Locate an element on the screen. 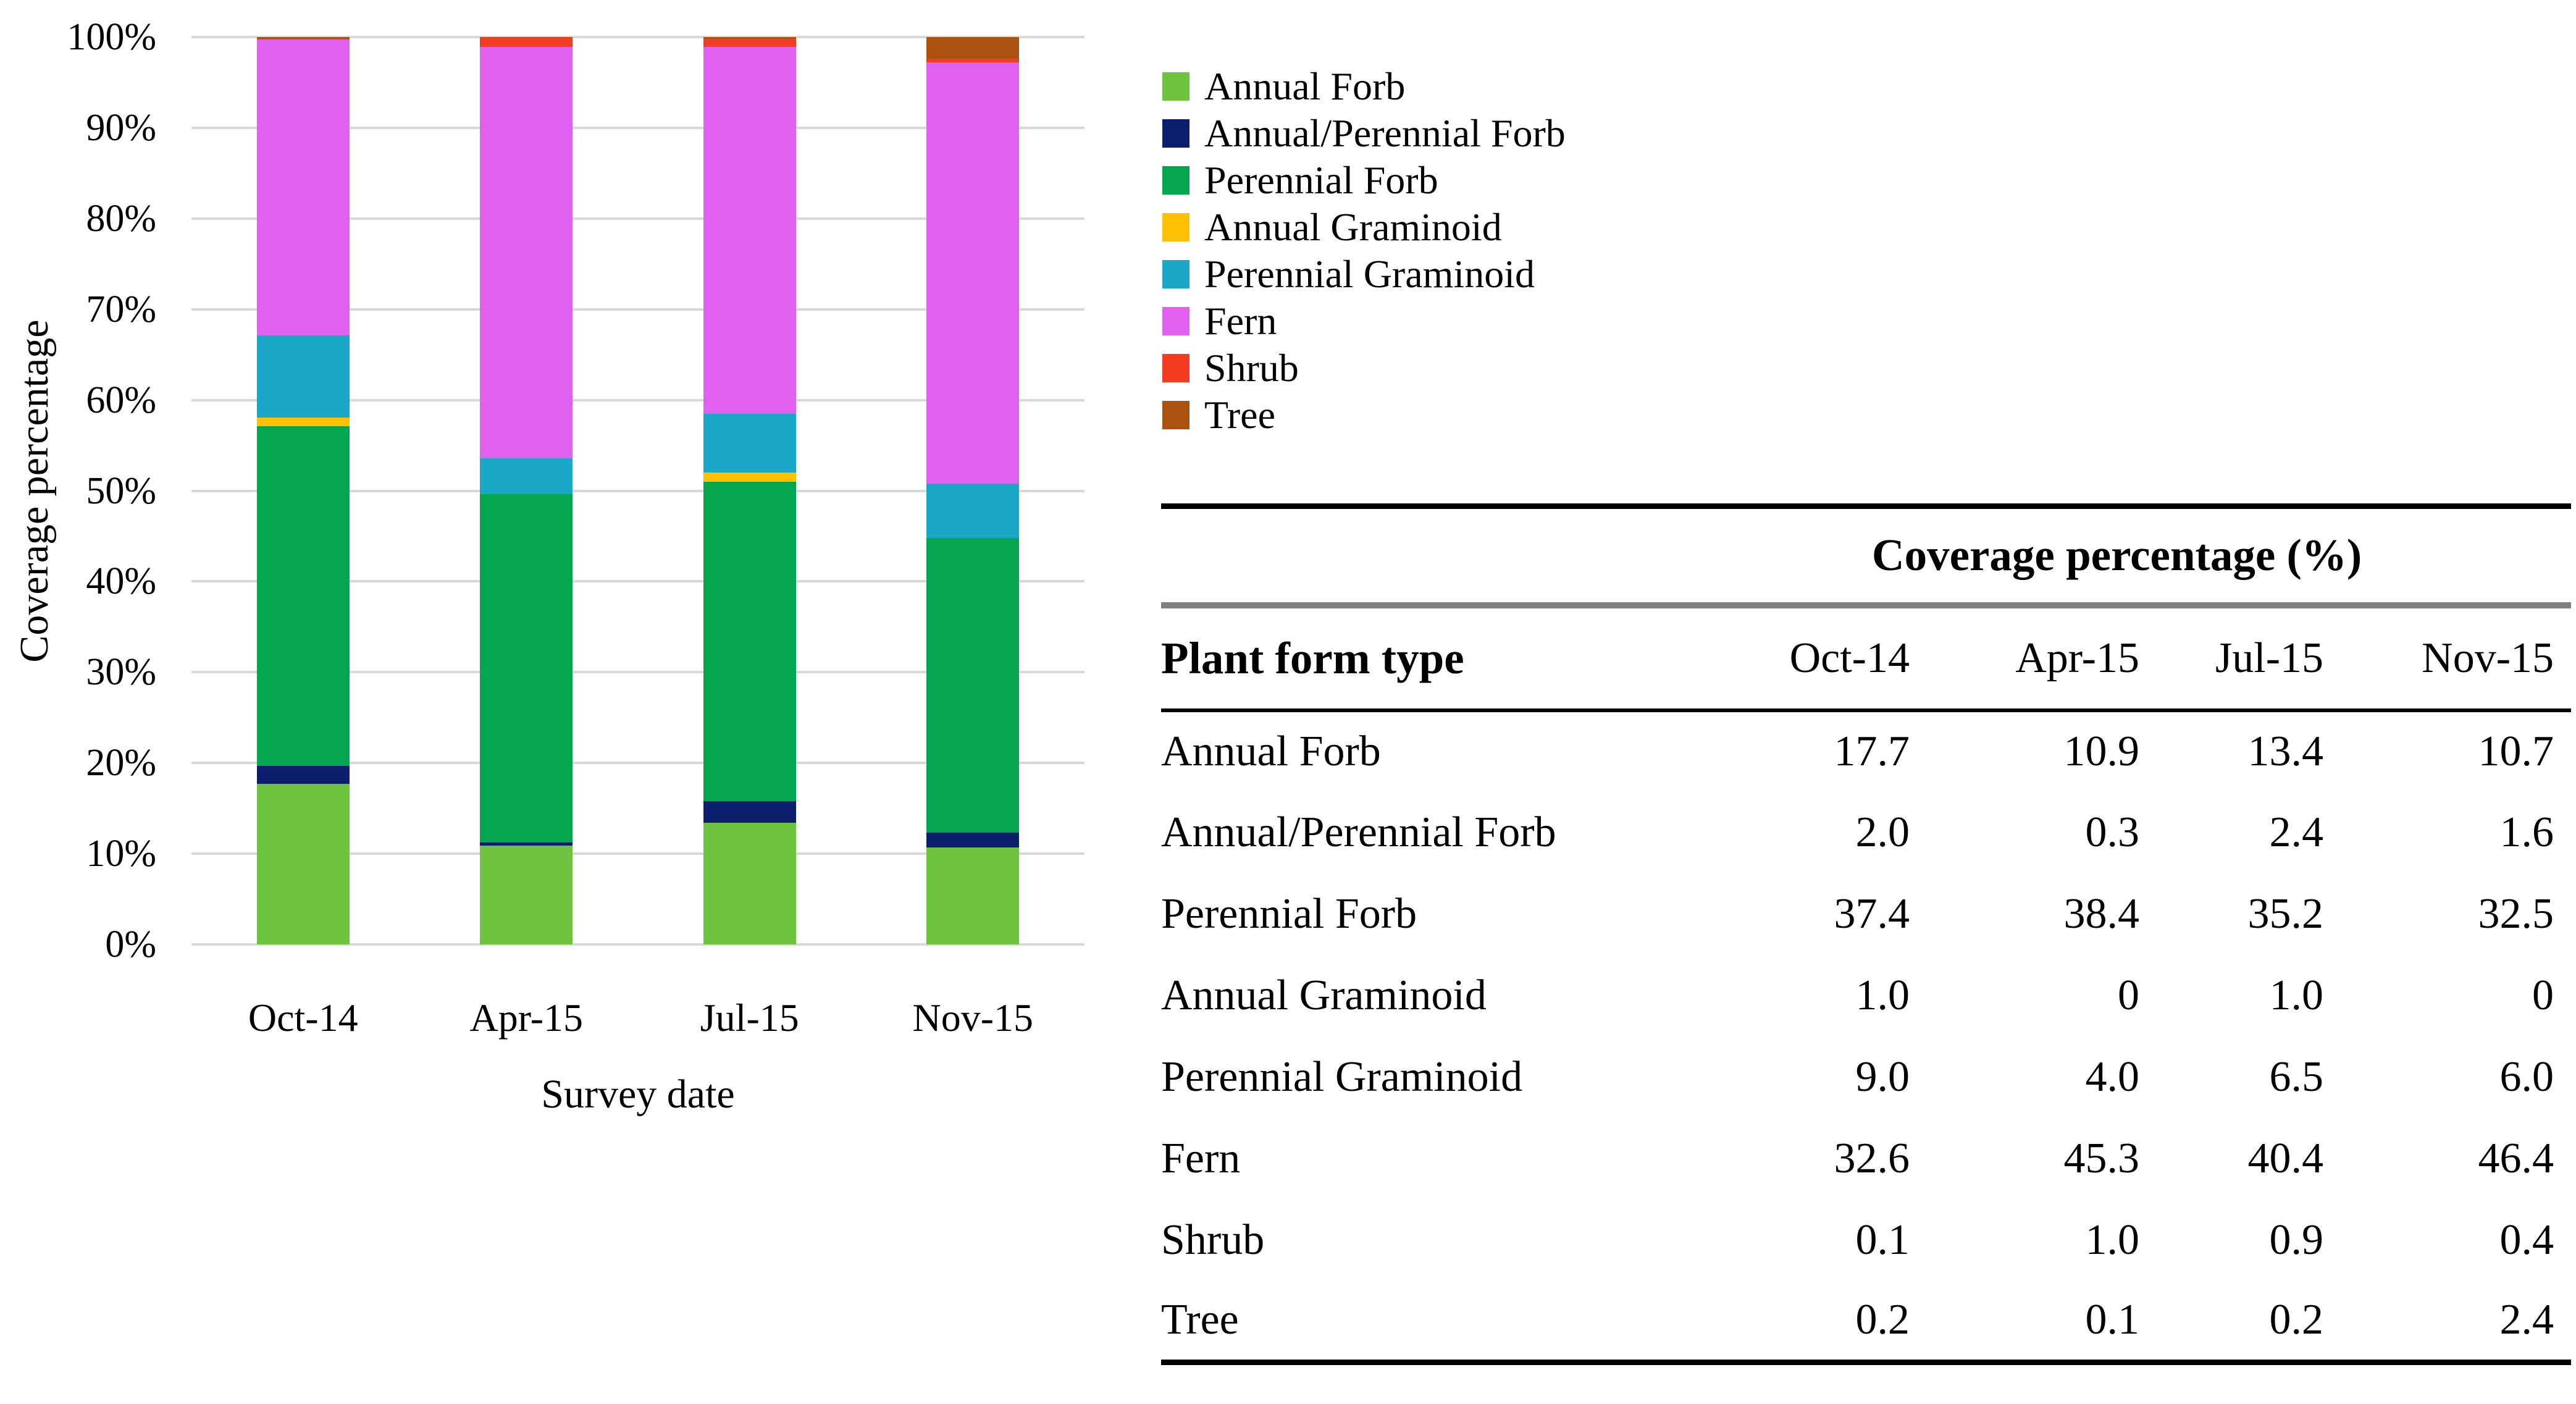 The image size is (2576, 1404). table-title: Coverage percentage (%) is located at coordinates (2126, 557).